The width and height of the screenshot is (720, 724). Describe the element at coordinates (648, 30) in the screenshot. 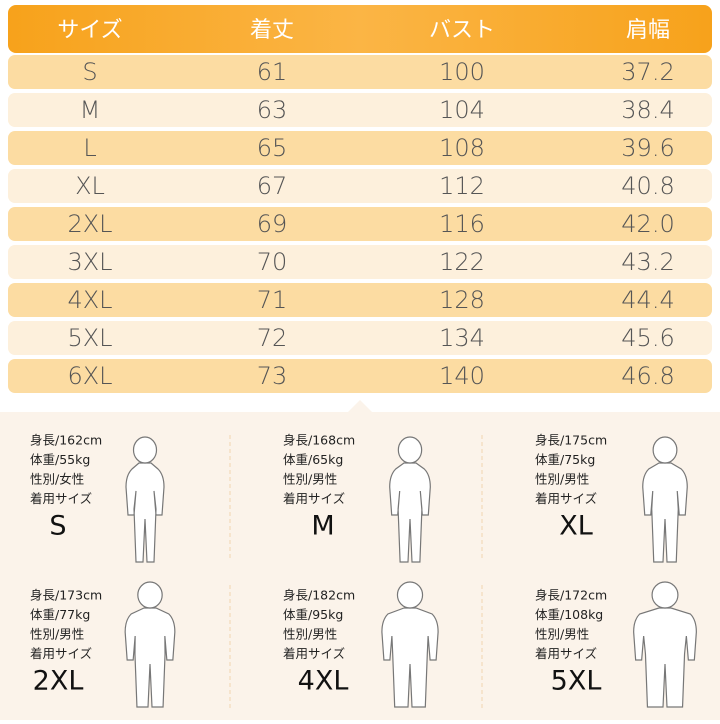

I see `header-cell: 肩幅` at that location.